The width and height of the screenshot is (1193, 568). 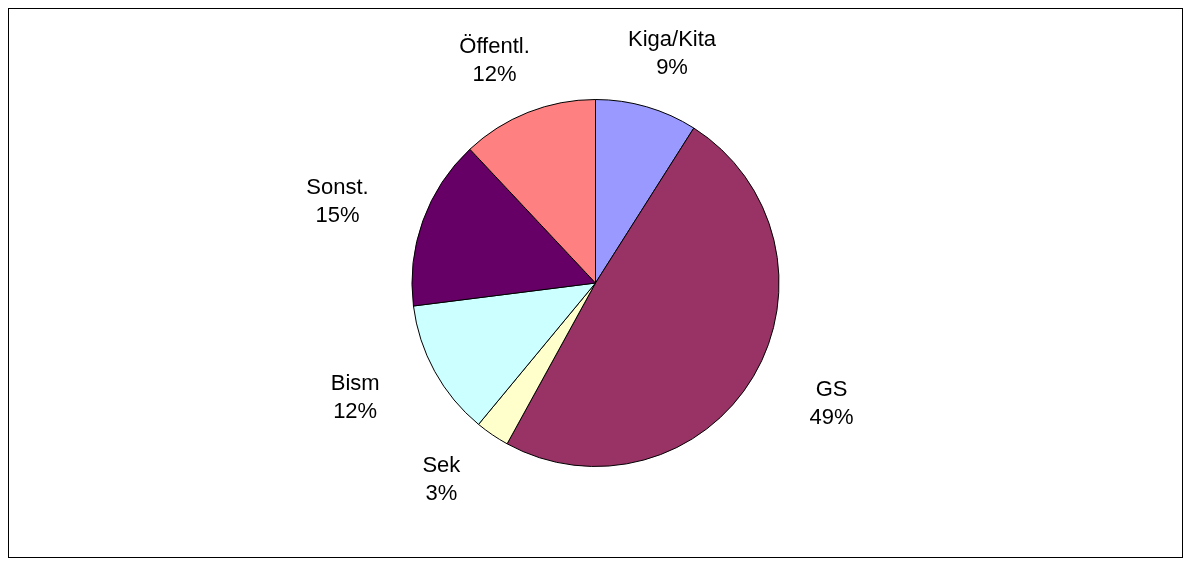 I want to click on slice-label: GS, so click(x=831, y=389).